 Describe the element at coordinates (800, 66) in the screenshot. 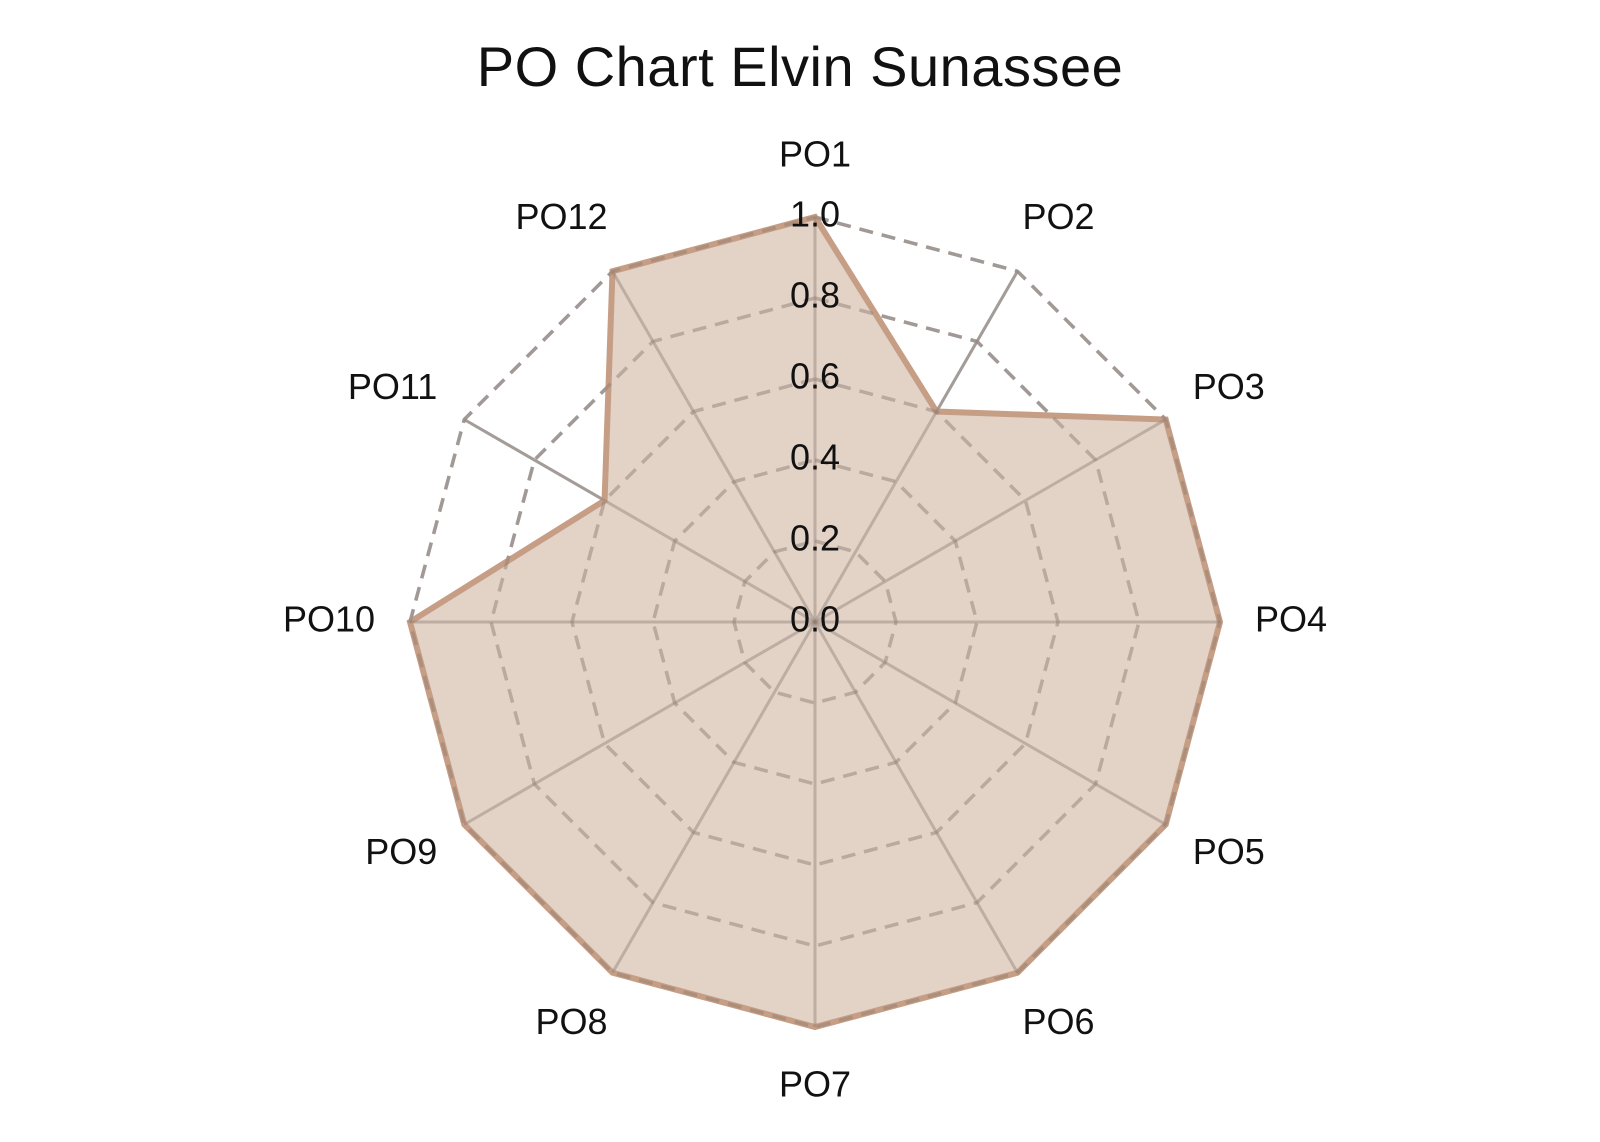

I see `chart-title: PO Chart Elvin Sunassee` at that location.